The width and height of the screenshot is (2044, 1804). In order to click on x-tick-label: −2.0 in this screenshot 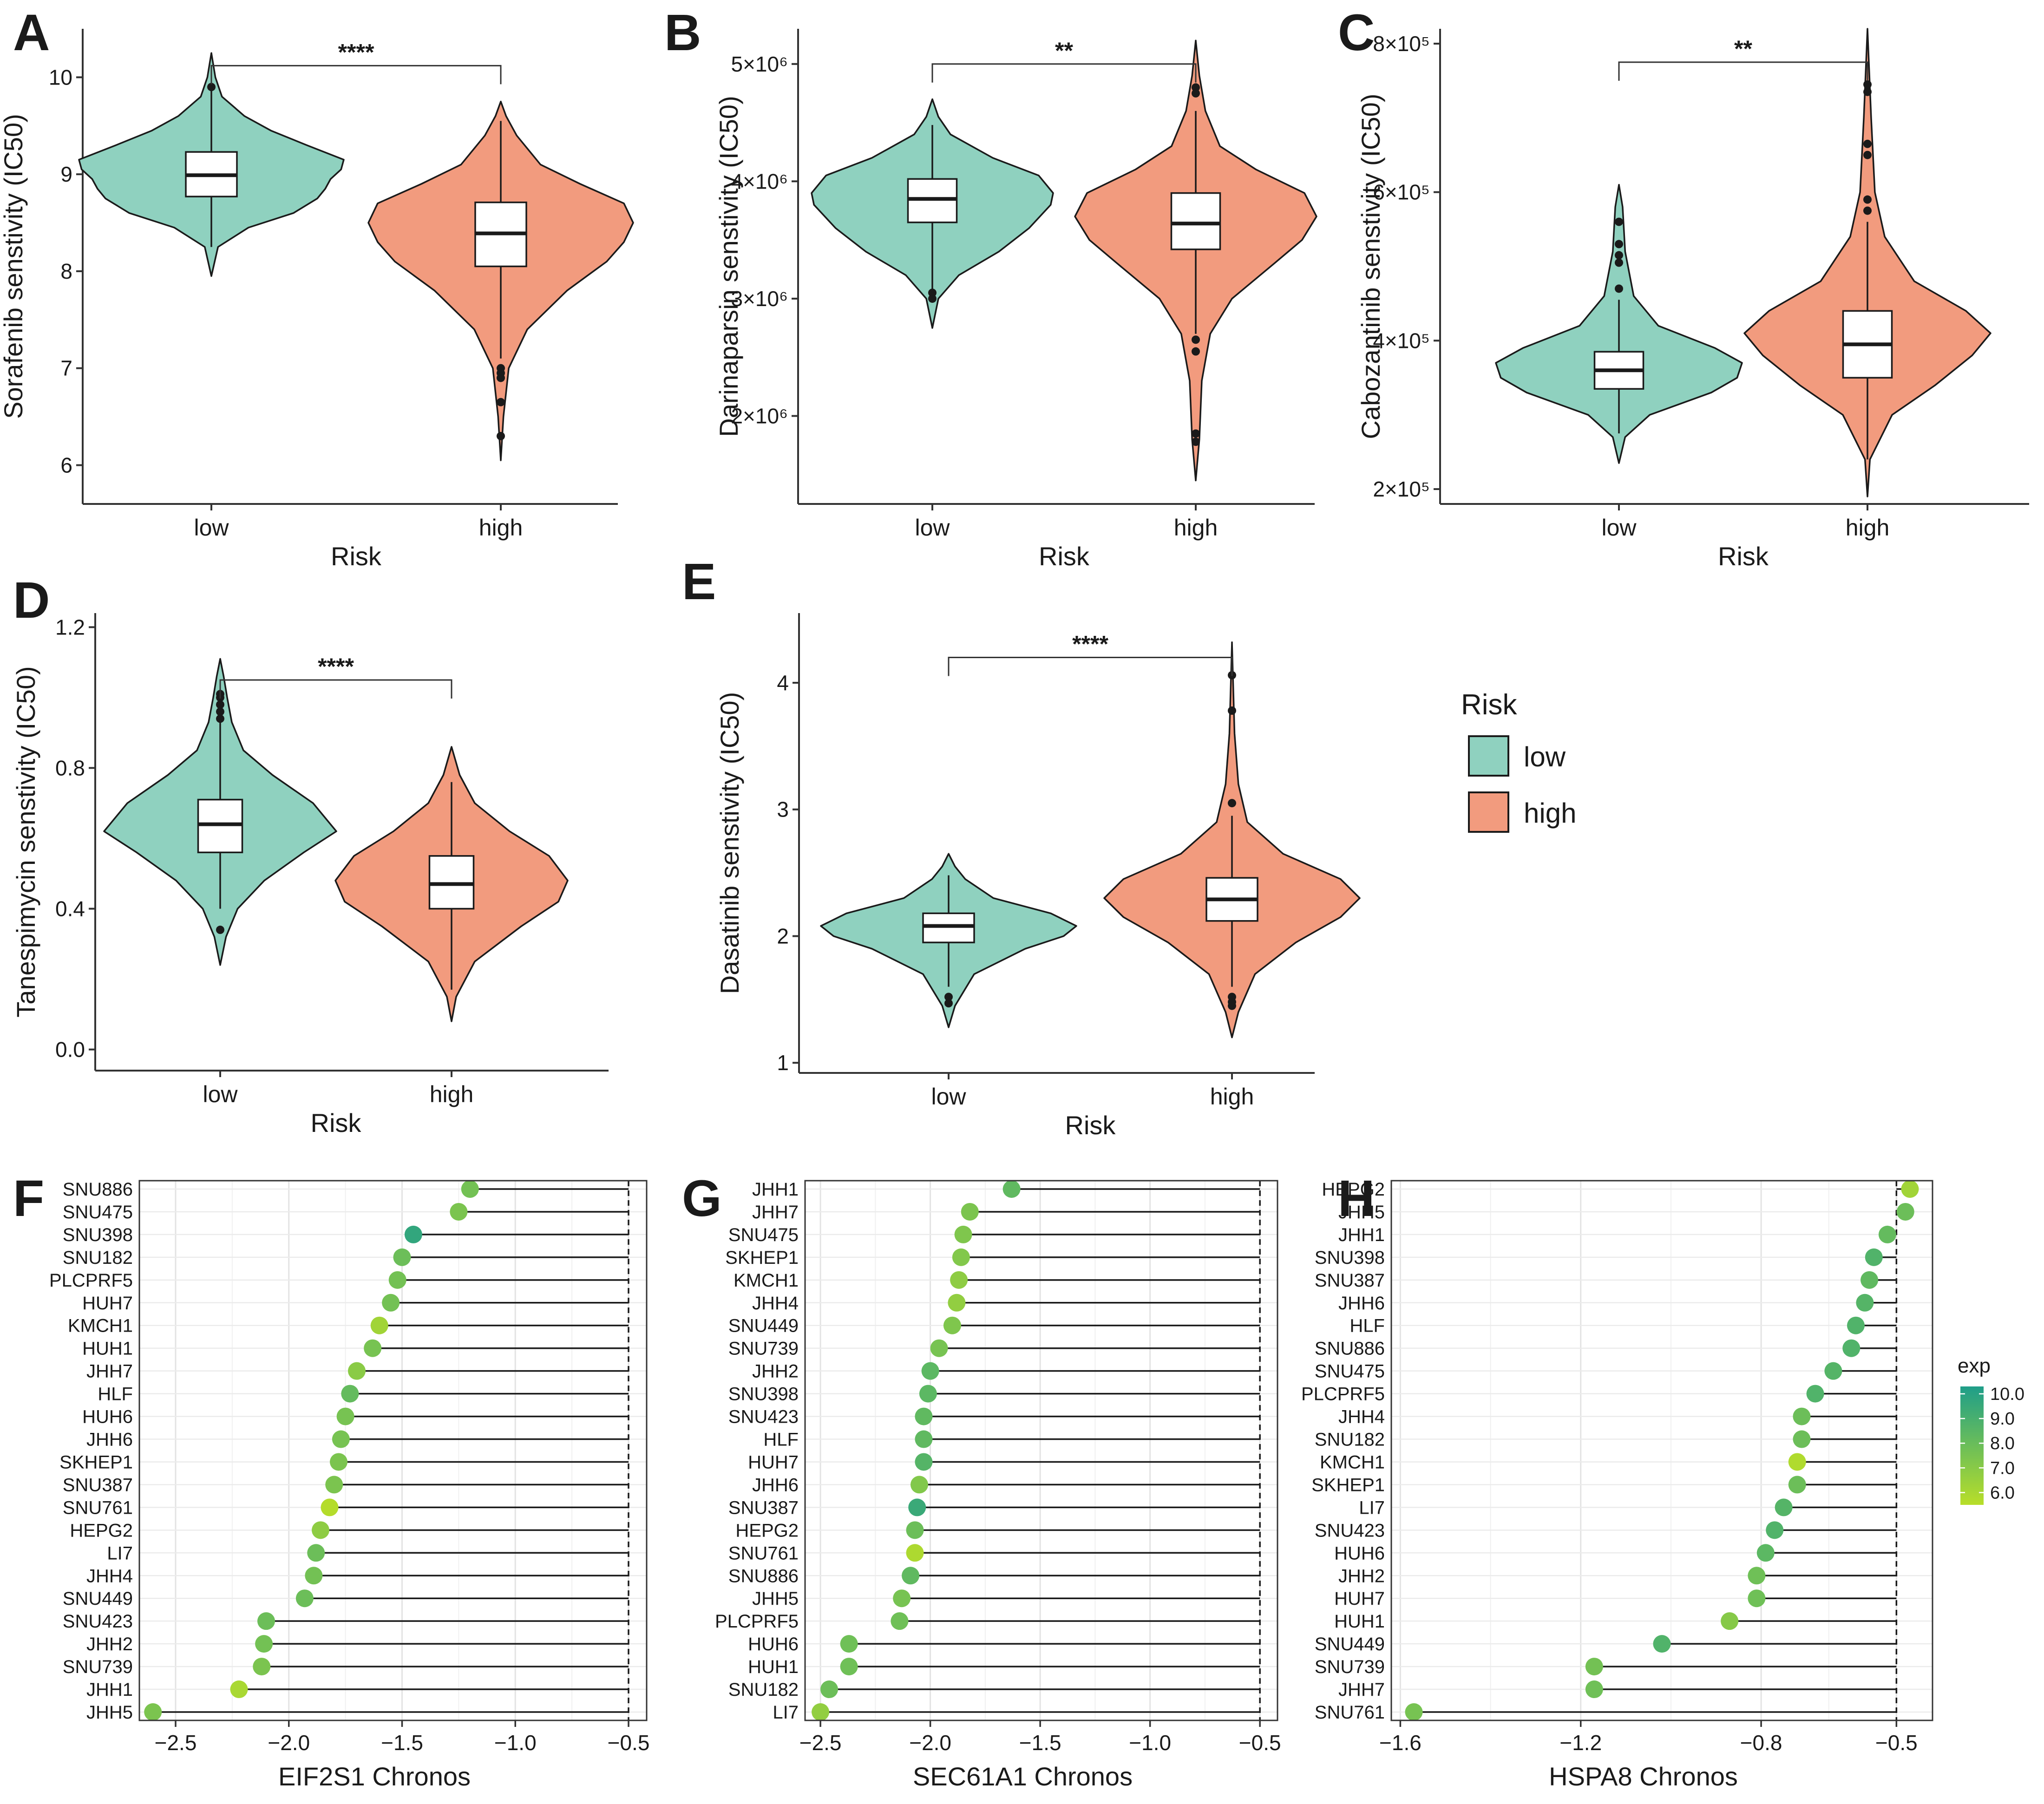, I will do `click(930, 1743)`.